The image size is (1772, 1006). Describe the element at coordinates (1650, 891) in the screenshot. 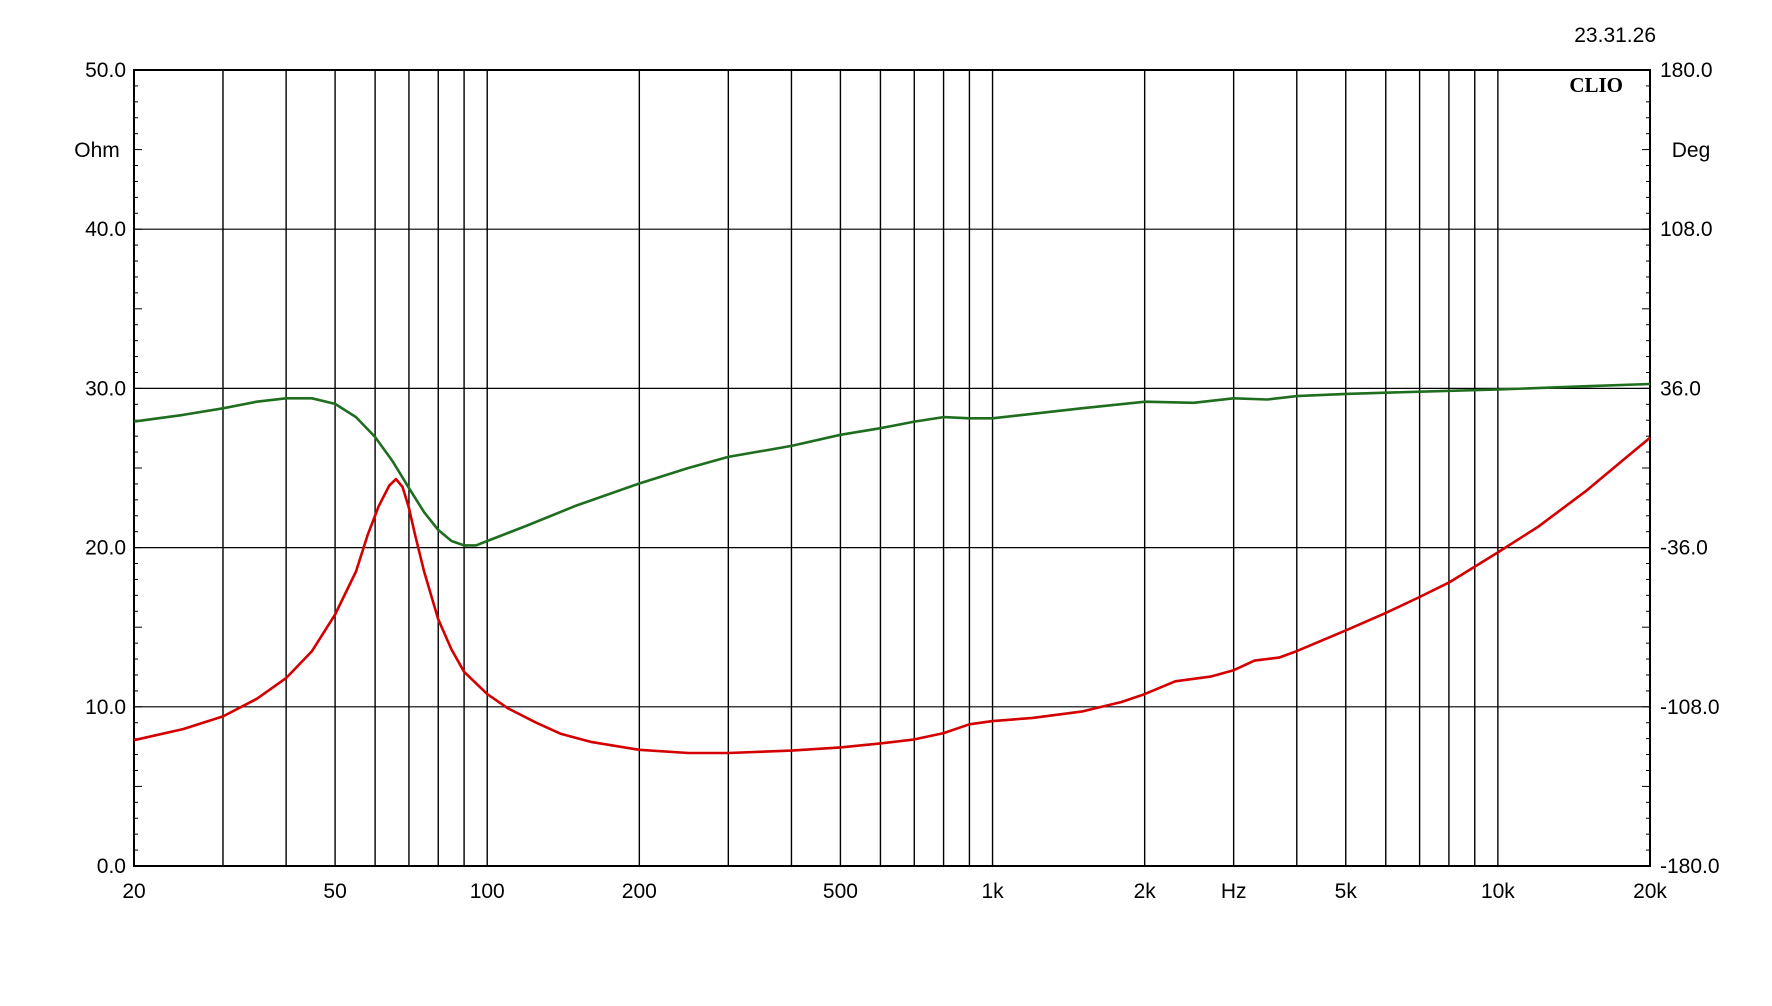

I see `x-axis-tick-label: 20k` at that location.